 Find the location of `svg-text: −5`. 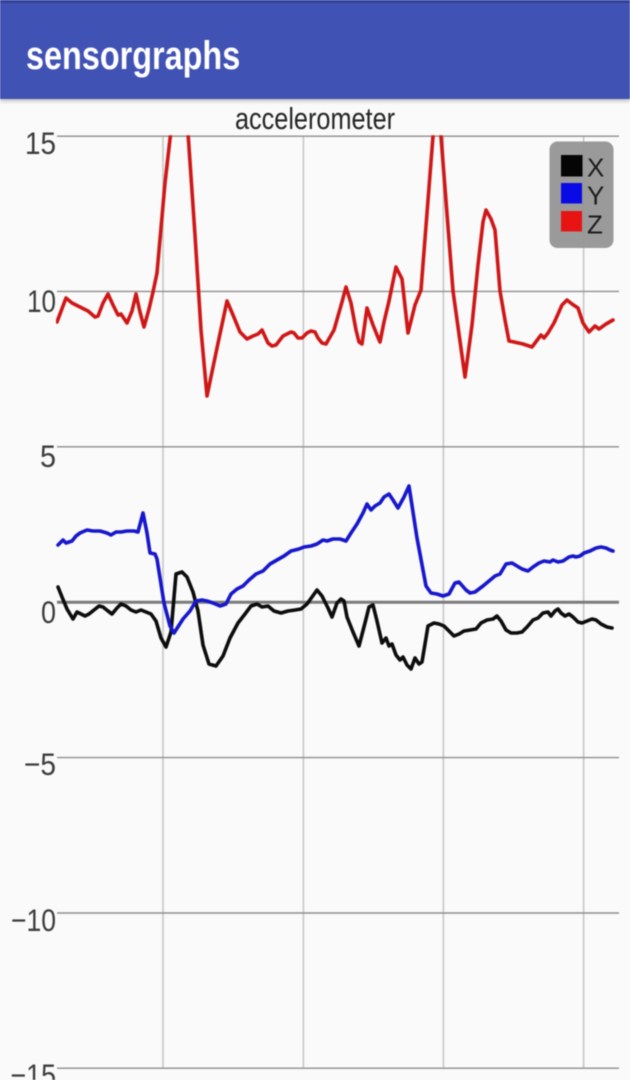

svg-text: −5 is located at coordinates (40, 764).